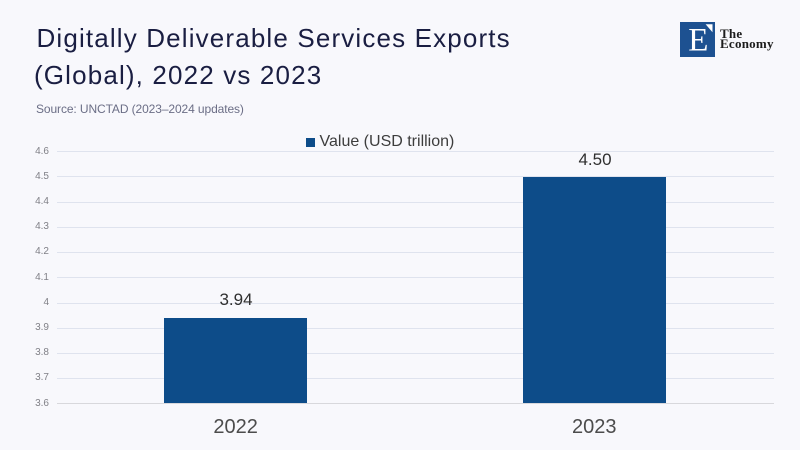 This screenshot has width=800, height=450. Describe the element at coordinates (698, 40) in the screenshot. I see `svg-text: E` at that location.